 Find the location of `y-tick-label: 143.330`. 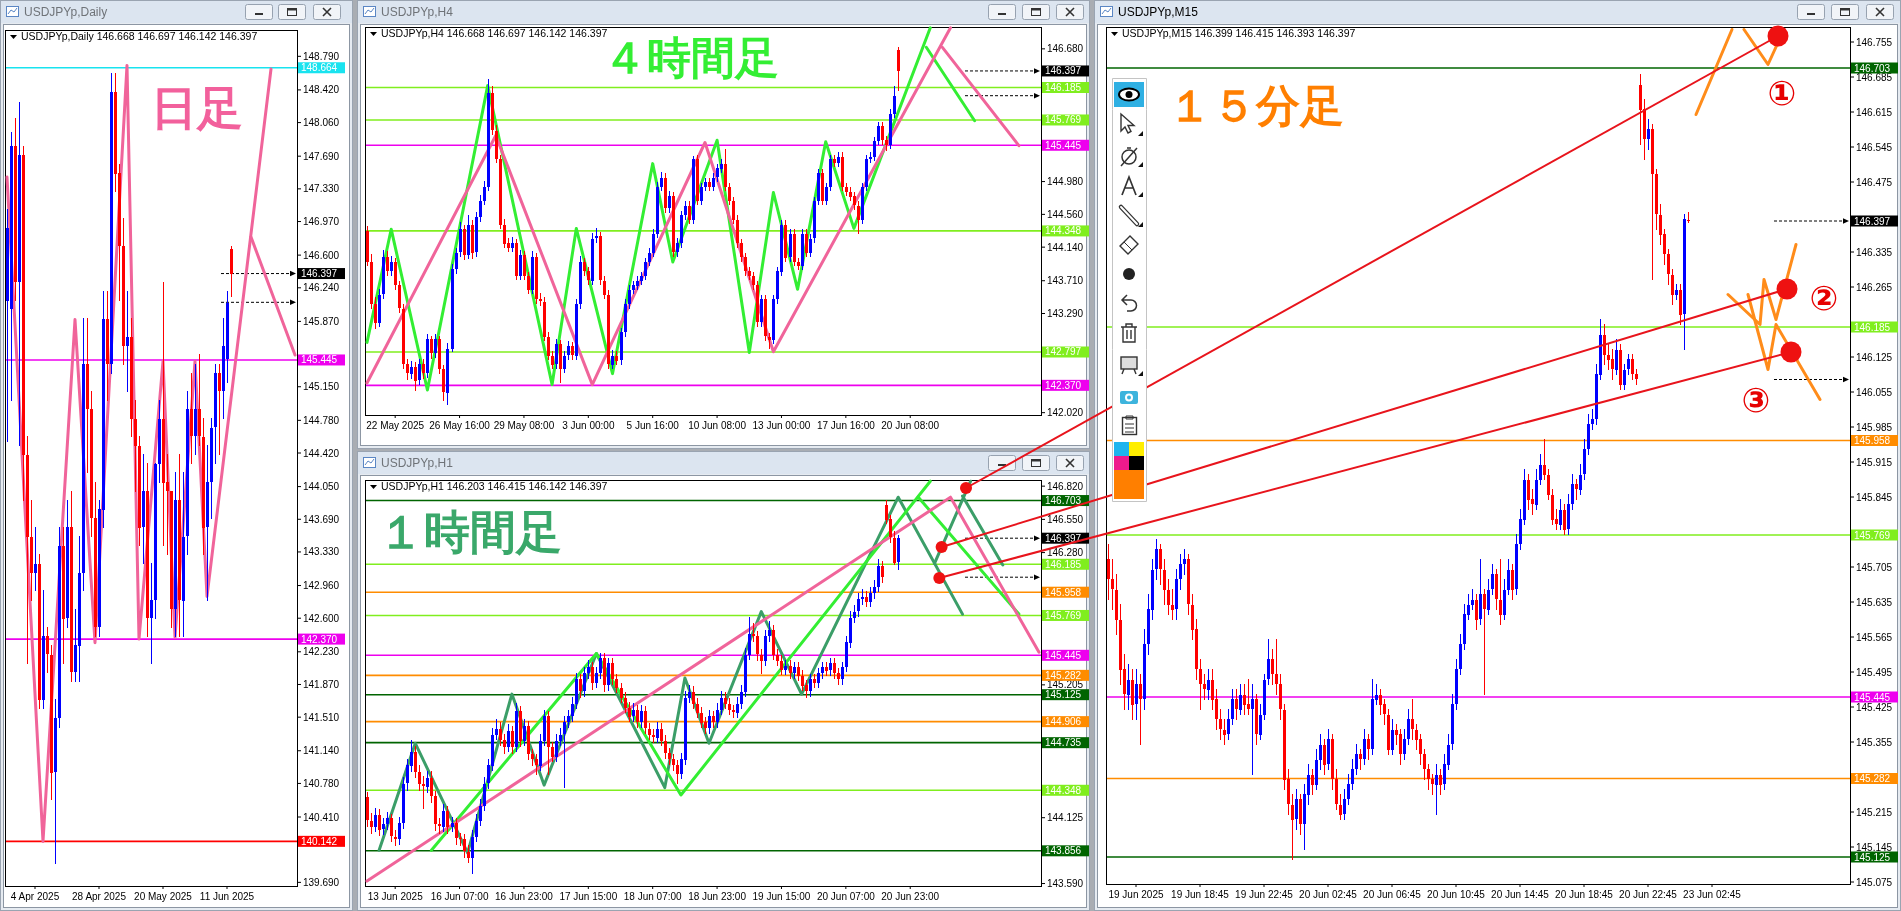

y-tick-label: 143.330 is located at coordinates (321, 552).